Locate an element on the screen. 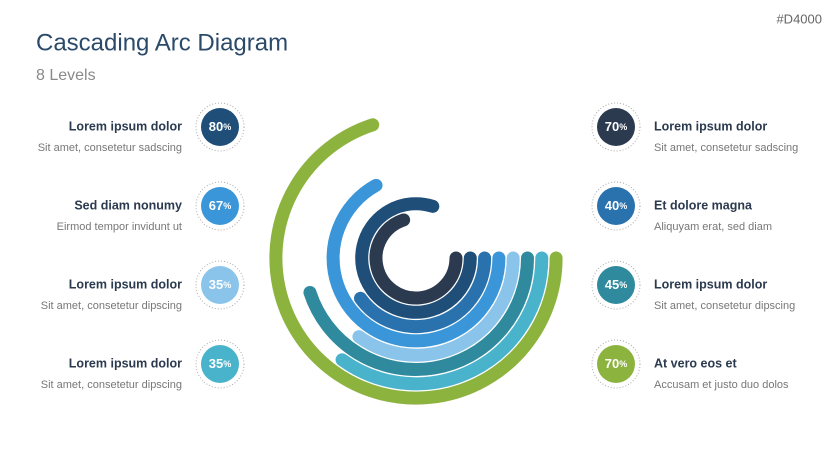  item-text: Accusam et justo duo dolos is located at coordinates (721, 385).